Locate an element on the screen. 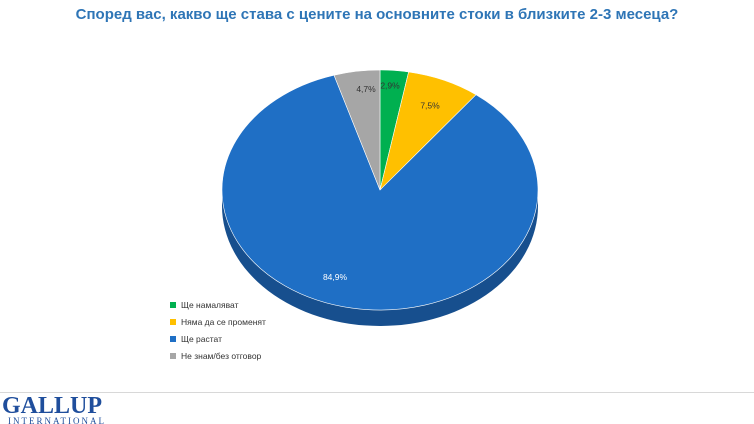 Image resolution: width=754 pixels, height=424 pixels. logo-wordmark: GALLUP is located at coordinates (52, 406).